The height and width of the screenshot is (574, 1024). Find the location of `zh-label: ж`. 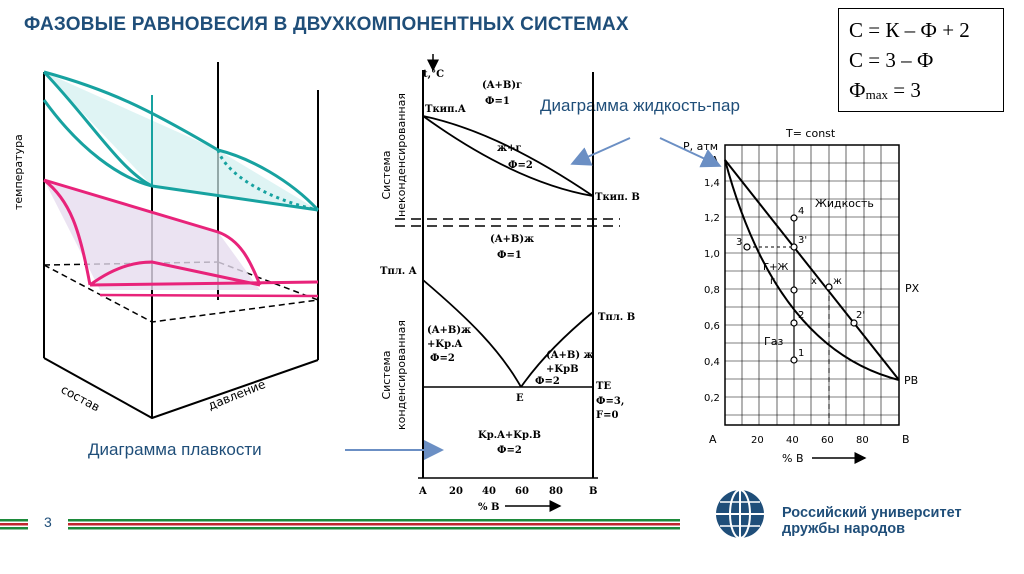

zh-label: ж is located at coordinates (837, 281).